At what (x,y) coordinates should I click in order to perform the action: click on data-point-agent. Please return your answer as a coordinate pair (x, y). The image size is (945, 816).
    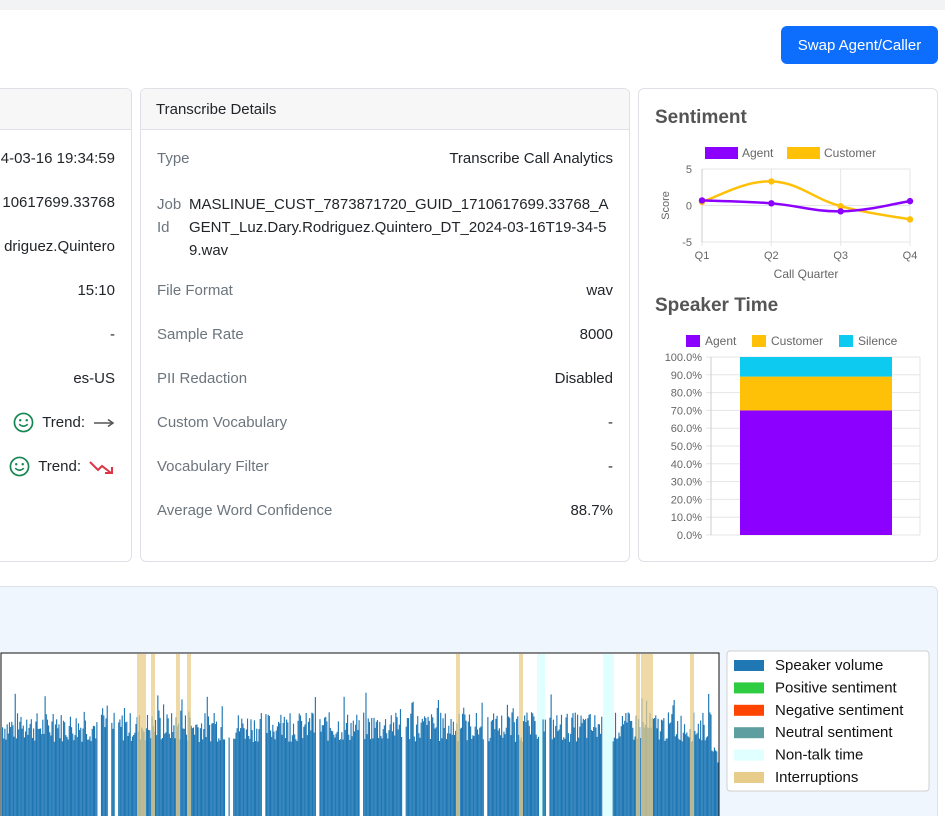
    Looking at the image, I should click on (910, 201).